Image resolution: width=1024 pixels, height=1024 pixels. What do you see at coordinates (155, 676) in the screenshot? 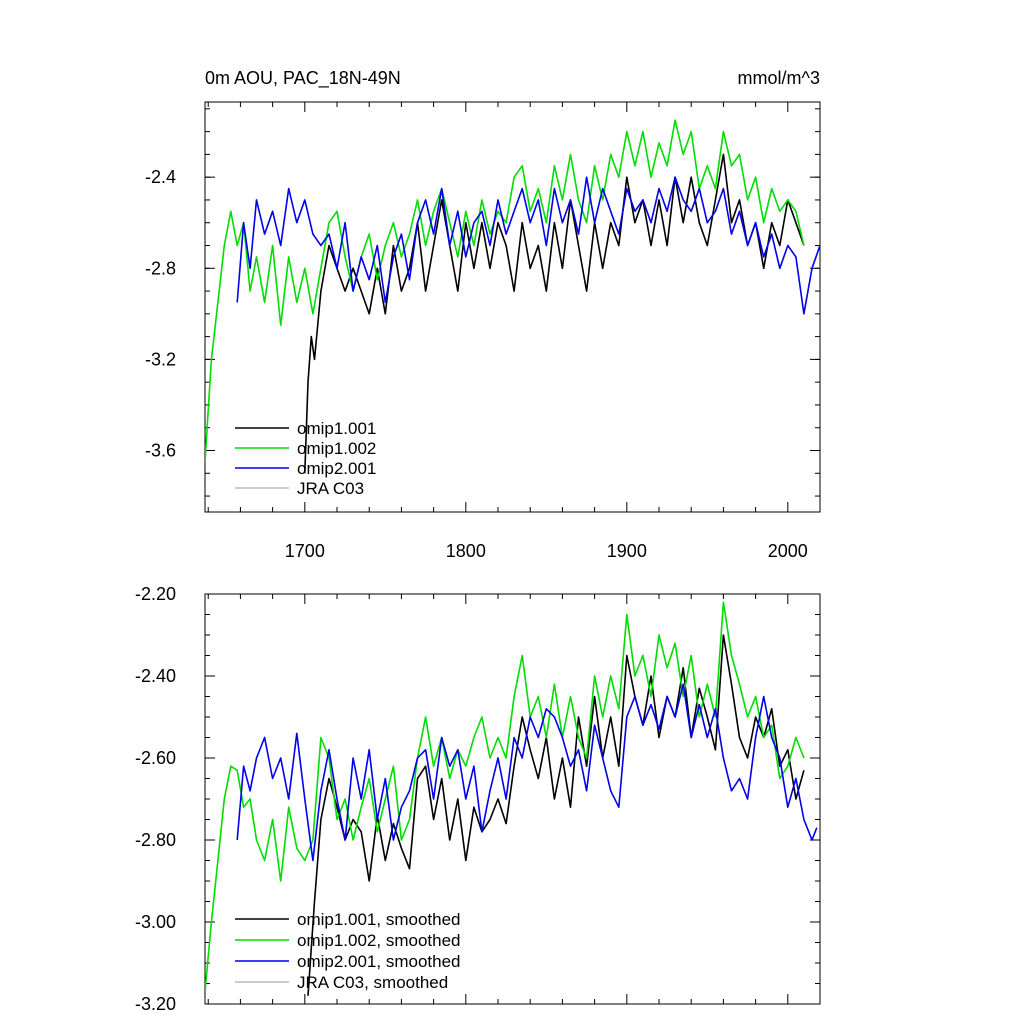
I see `y-tick-label: -2.40` at bounding box center [155, 676].